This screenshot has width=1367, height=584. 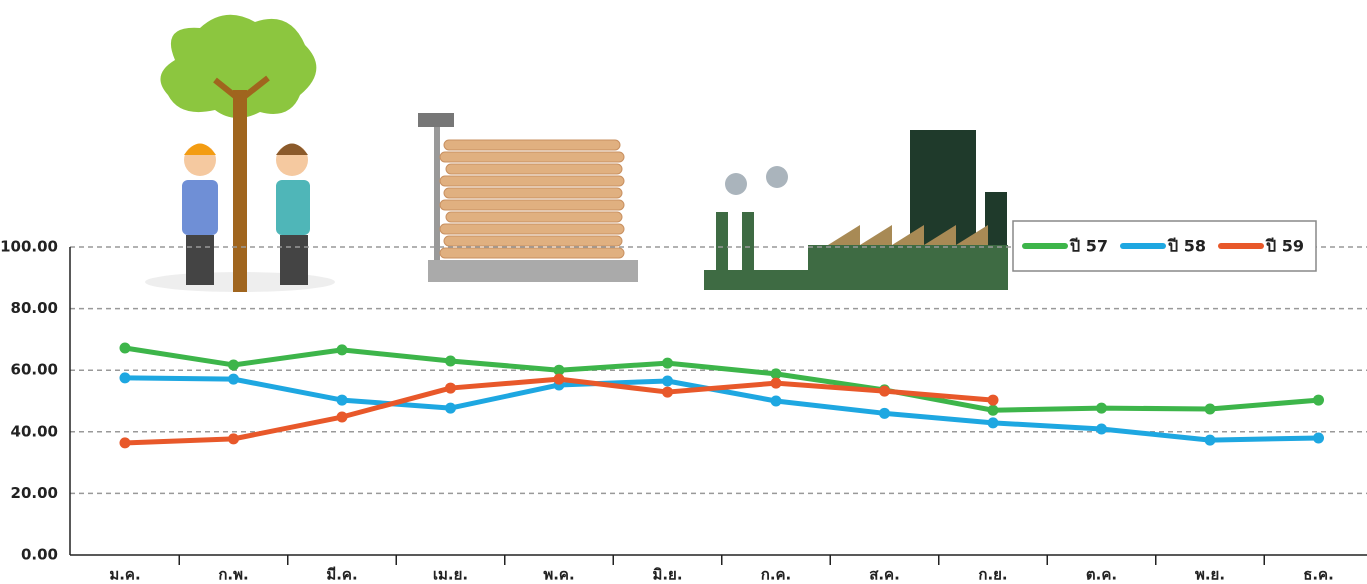 I want to click on x-tick-label: ก.ย., so click(x=992, y=575).